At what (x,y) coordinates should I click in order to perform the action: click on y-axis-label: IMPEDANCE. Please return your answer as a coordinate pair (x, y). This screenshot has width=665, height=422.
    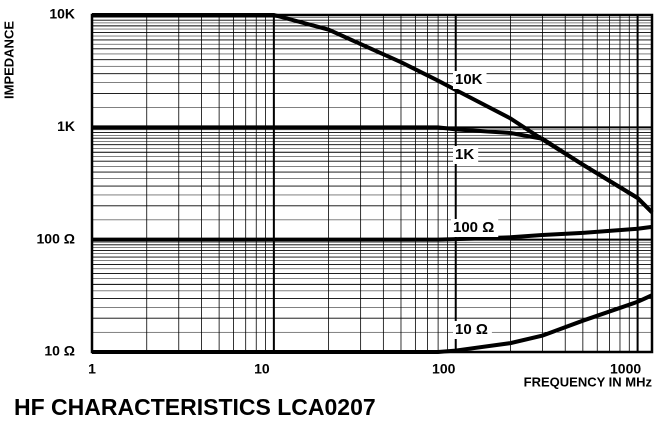
    Looking at the image, I should click on (8, 60).